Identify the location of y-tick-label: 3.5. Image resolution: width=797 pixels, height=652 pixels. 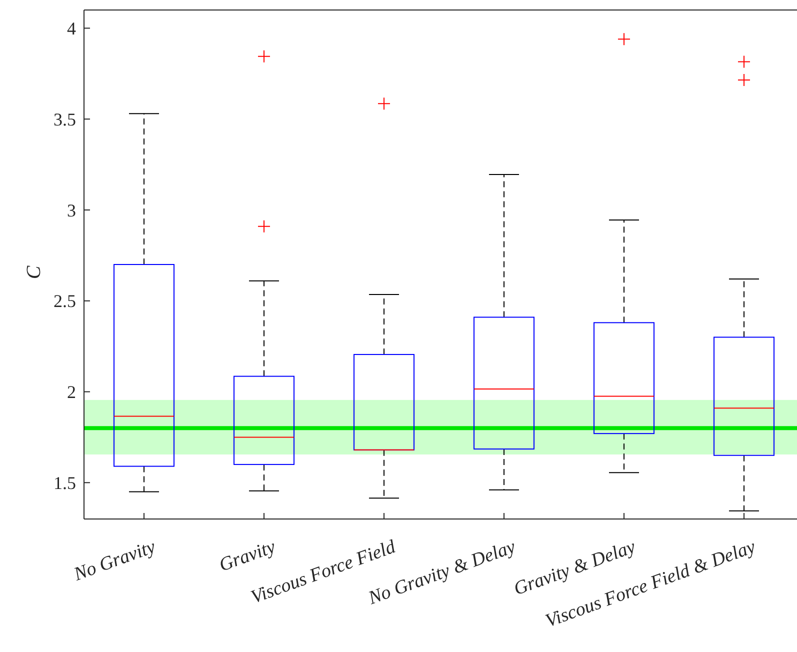
(65, 119).